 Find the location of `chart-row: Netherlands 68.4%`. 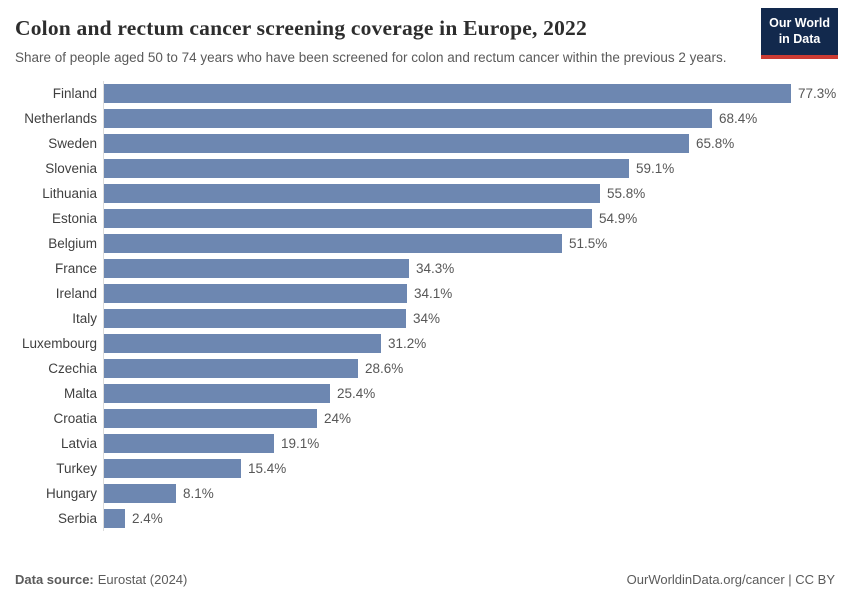

chart-row: Netherlands 68.4% is located at coordinates (425, 119).